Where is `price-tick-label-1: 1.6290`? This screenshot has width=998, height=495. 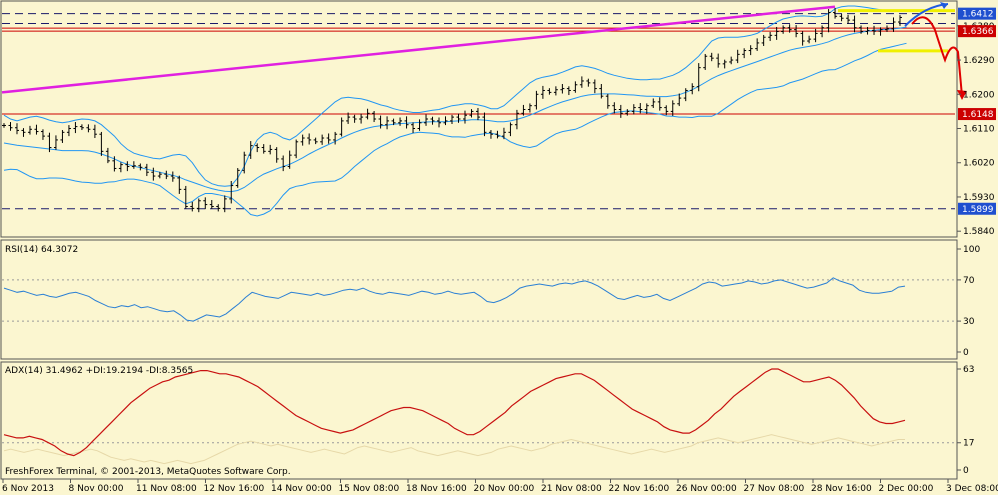
price-tick-label-1: 1.6290 is located at coordinates (979, 61).